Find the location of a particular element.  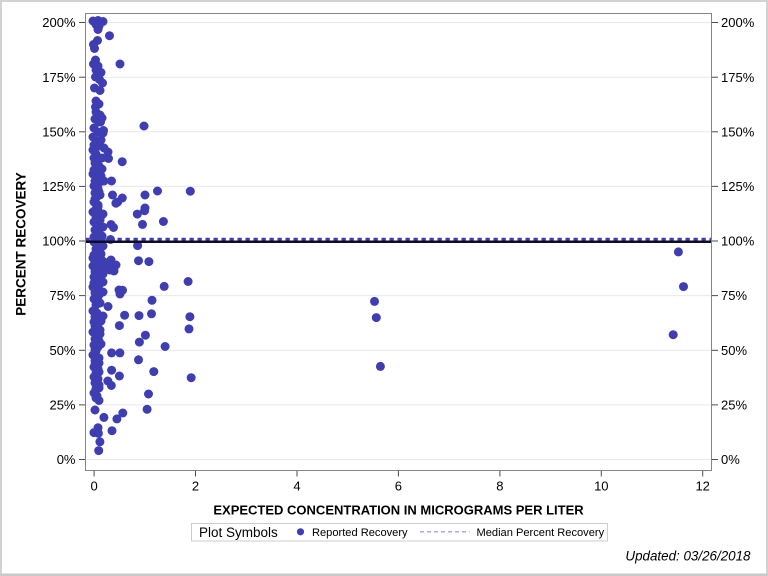

svg-text: Updated: 03/26/2018 is located at coordinates (688, 556).